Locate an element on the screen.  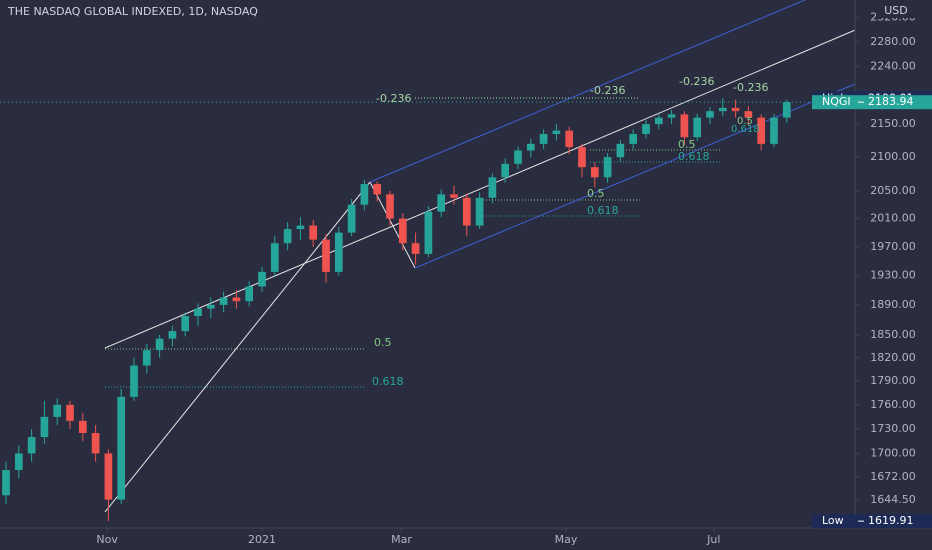
y-tick-label: 1760.00 is located at coordinates (893, 404).